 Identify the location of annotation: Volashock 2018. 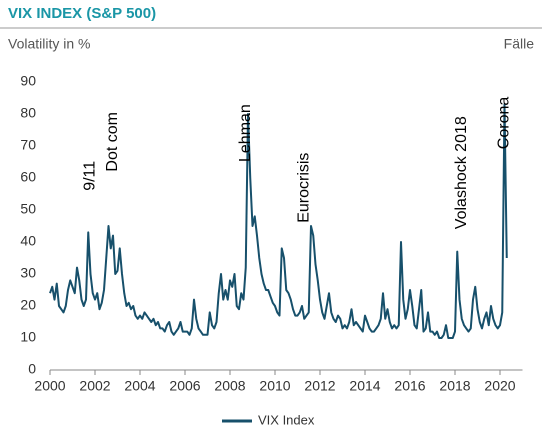
(461, 172).